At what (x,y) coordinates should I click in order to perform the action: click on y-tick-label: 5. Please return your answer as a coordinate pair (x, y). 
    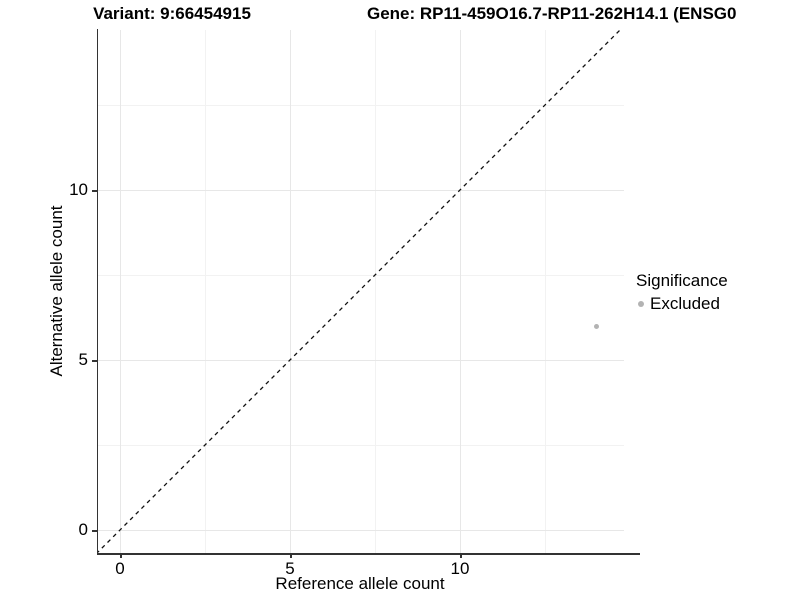
    Looking at the image, I should click on (83, 359).